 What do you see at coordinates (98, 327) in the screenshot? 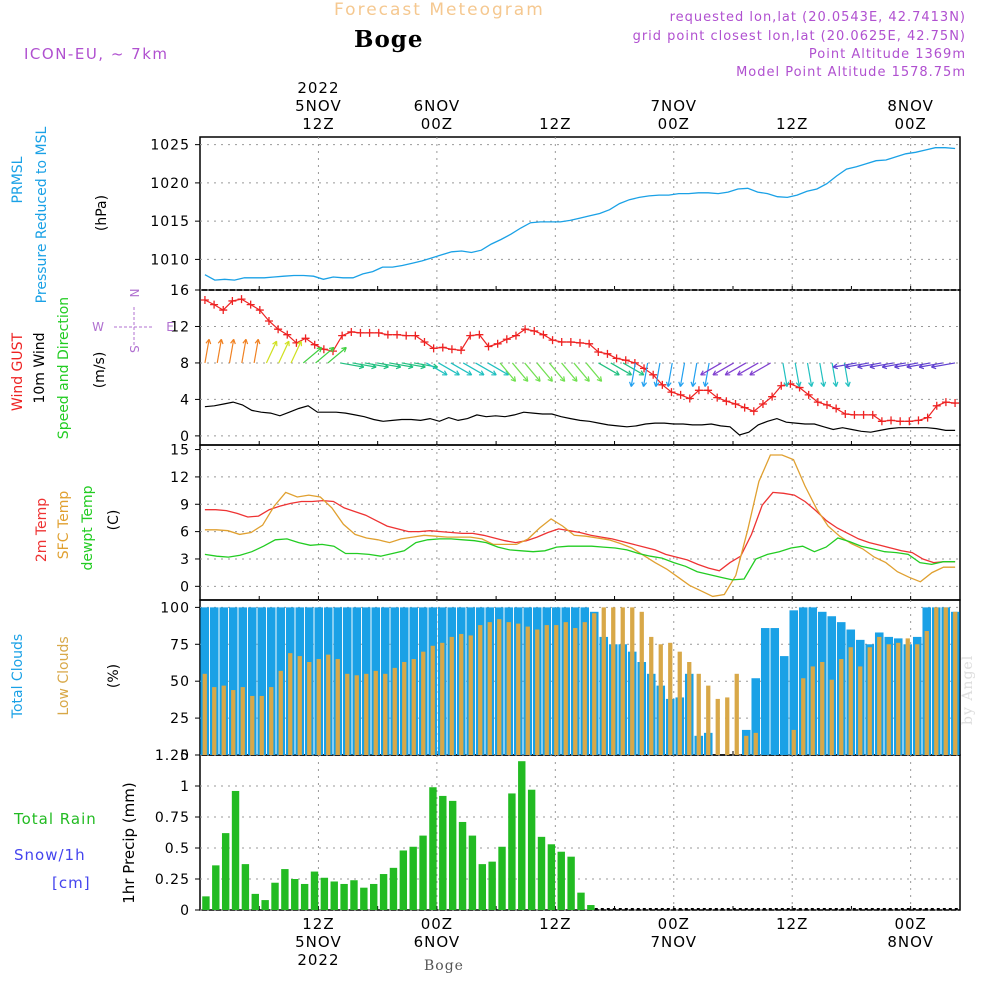
I see `compass-w: W` at bounding box center [98, 327].